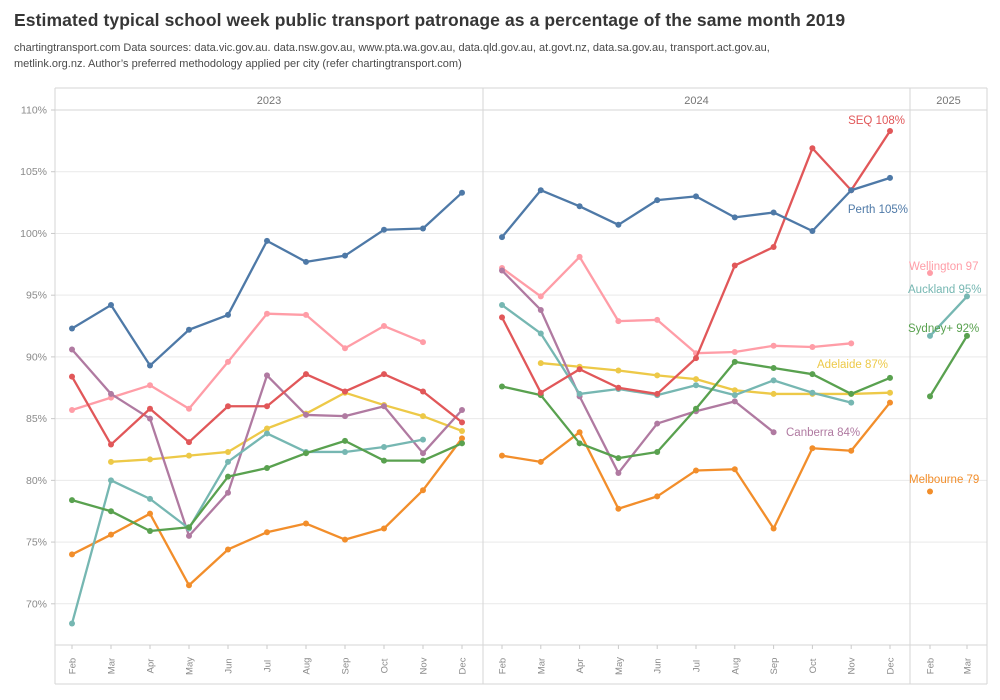 The width and height of the screenshot is (1000, 700). Describe the element at coordinates (286, 427) in the screenshot. I see `series-adelaide-line` at that location.